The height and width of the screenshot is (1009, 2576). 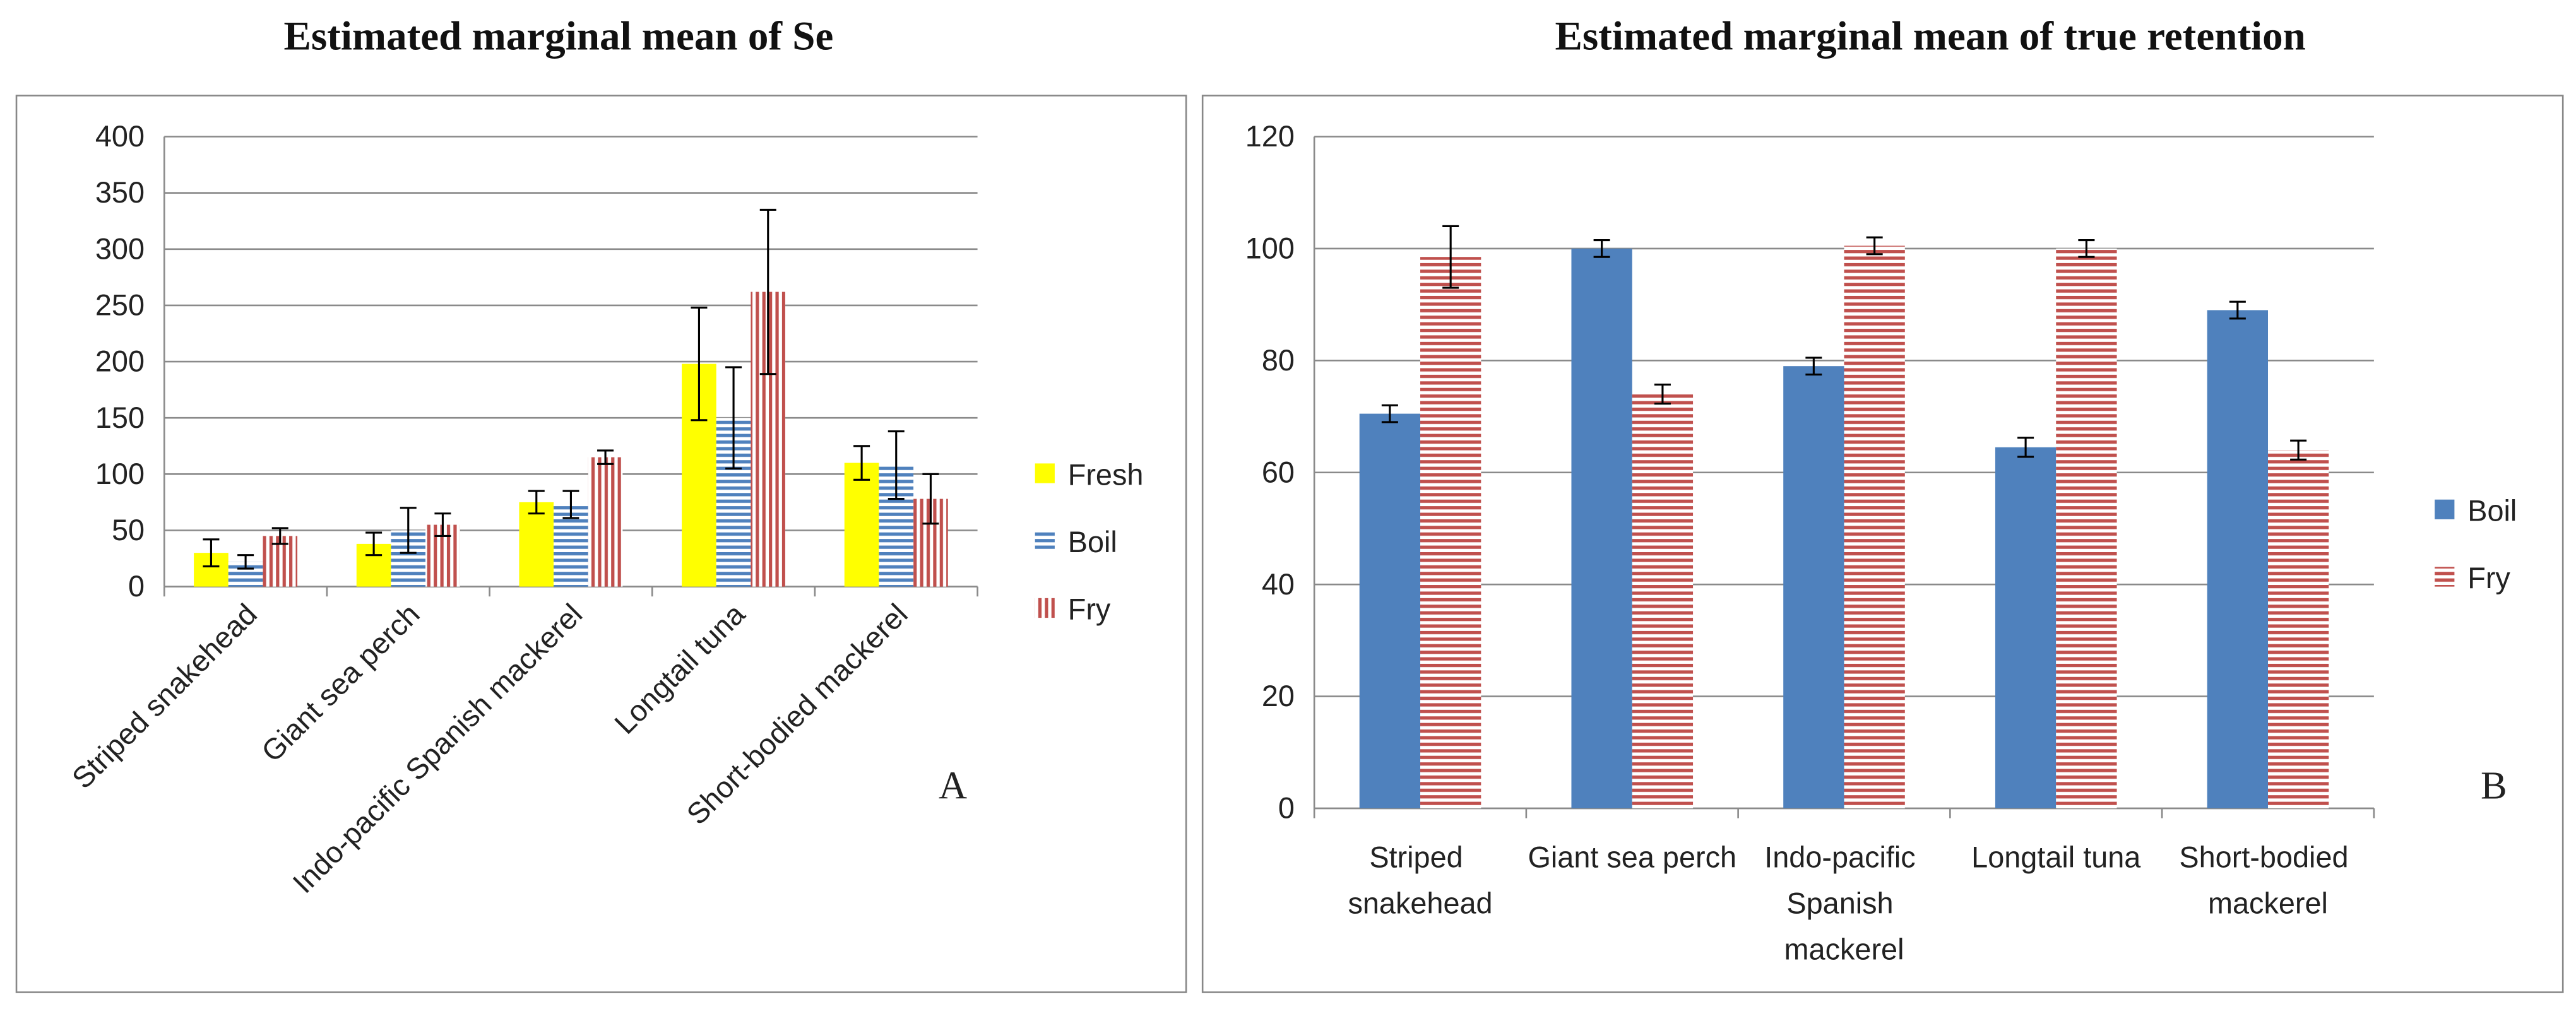 I want to click on y-tick-label: 20, so click(x=1279, y=696).